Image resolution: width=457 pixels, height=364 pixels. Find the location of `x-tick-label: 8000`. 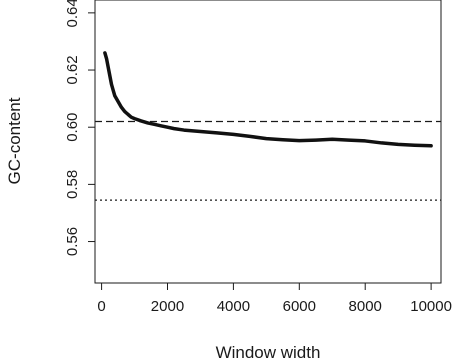

x-tick-label: 8000 is located at coordinates (365, 306).